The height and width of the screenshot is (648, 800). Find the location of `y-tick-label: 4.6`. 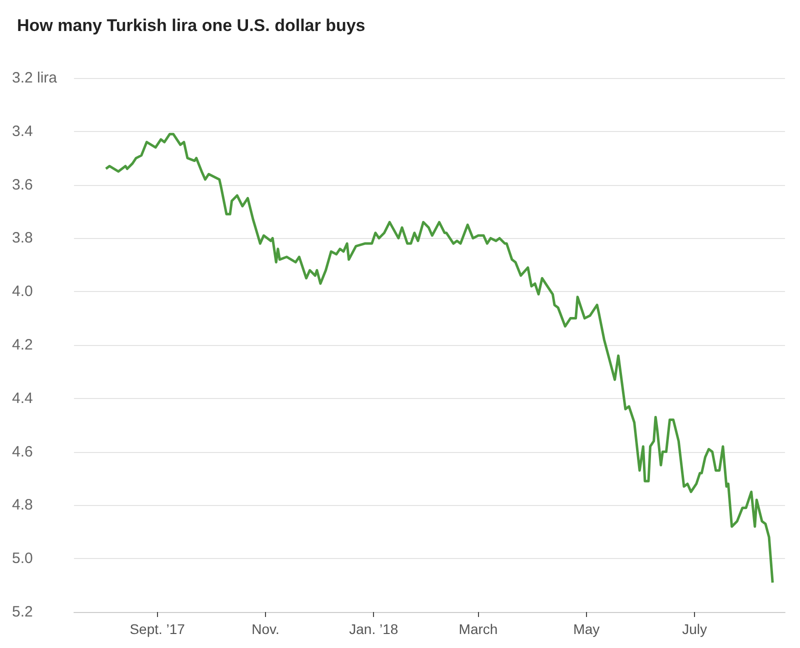

y-tick-label: 4.6 is located at coordinates (22, 451).